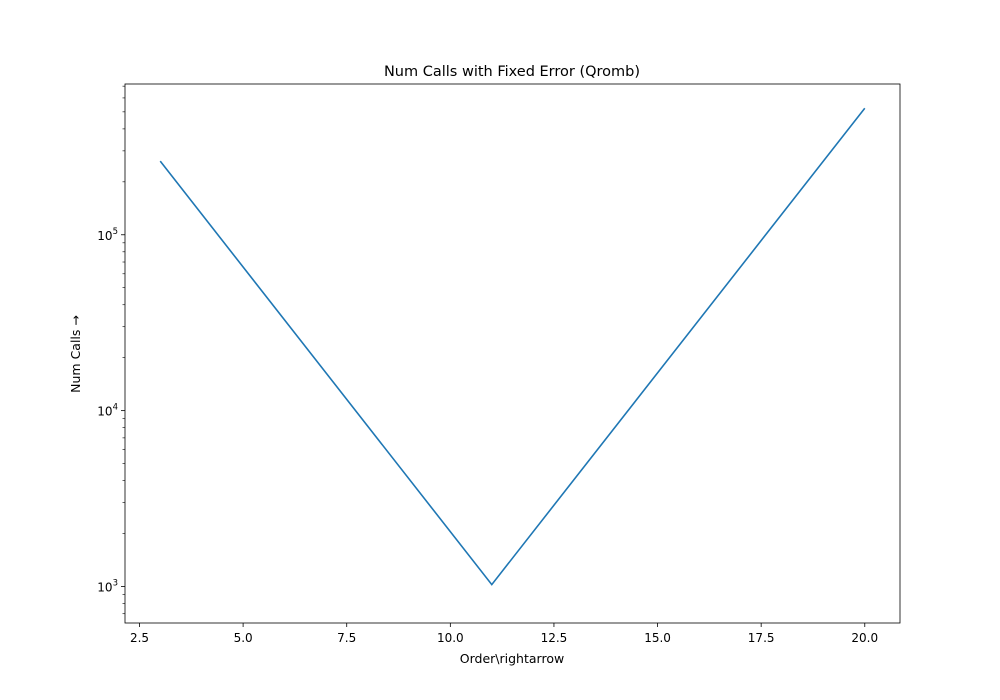 This screenshot has height=700, width=1000. I want to click on chart-title: Num Calls with Fixed Error (Qromb), so click(512, 72).